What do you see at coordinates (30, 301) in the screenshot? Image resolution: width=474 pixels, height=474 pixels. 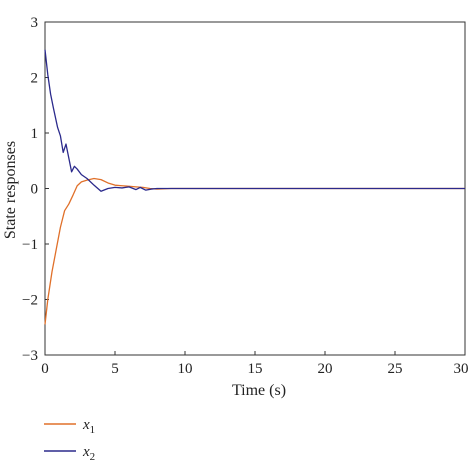 I see `y-tick-label: −2` at bounding box center [30, 301].